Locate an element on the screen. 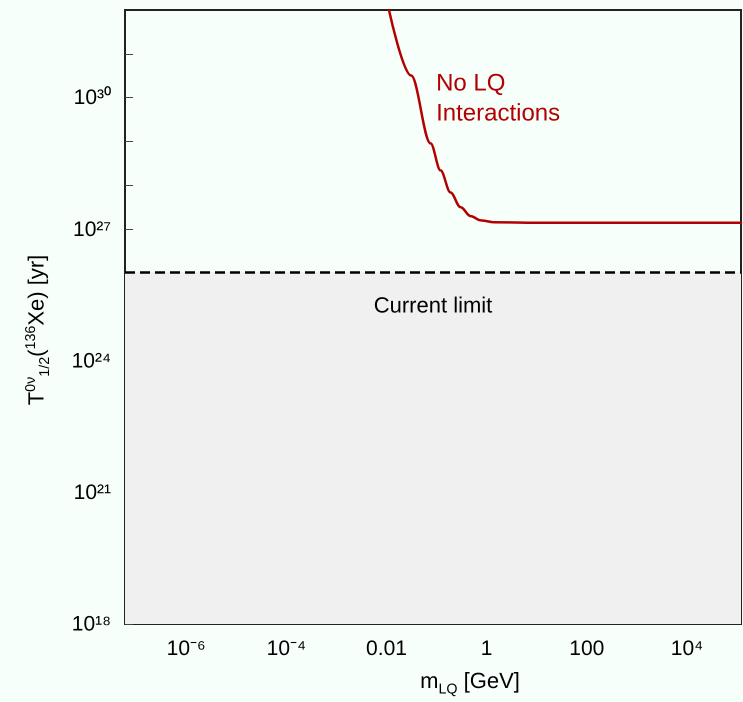  x-axis-title: m$_{LQ}$ [GeV] is located at coordinates (470, 683).